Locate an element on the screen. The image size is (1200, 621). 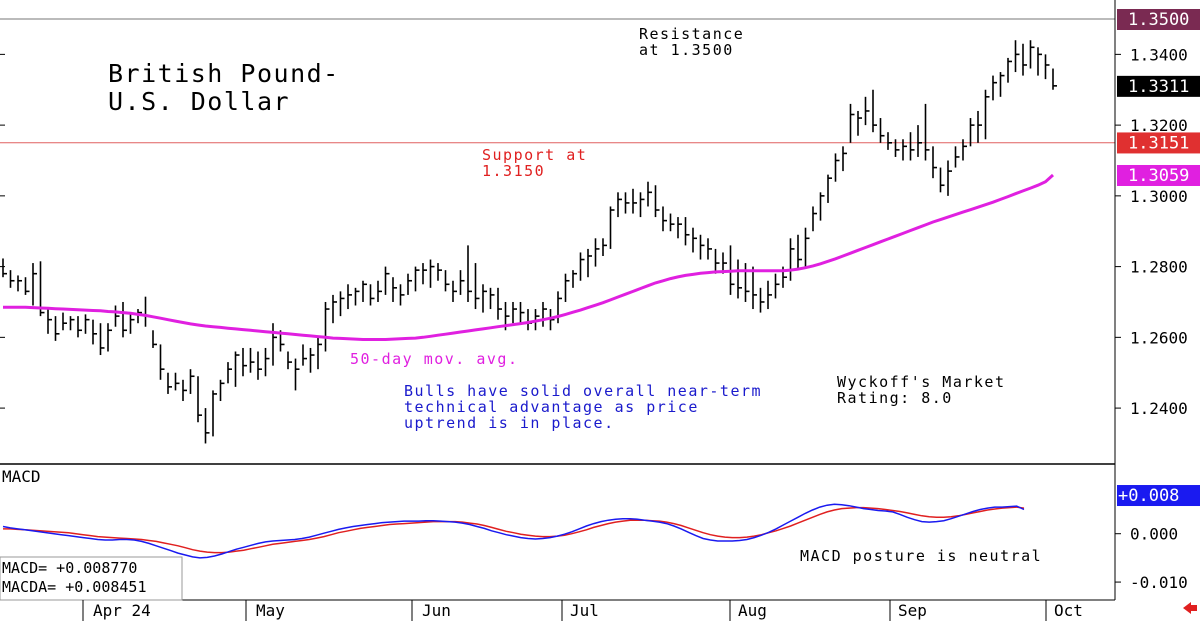
moving-average-annotation: 50-day mov. avg. is located at coordinates (434, 359).